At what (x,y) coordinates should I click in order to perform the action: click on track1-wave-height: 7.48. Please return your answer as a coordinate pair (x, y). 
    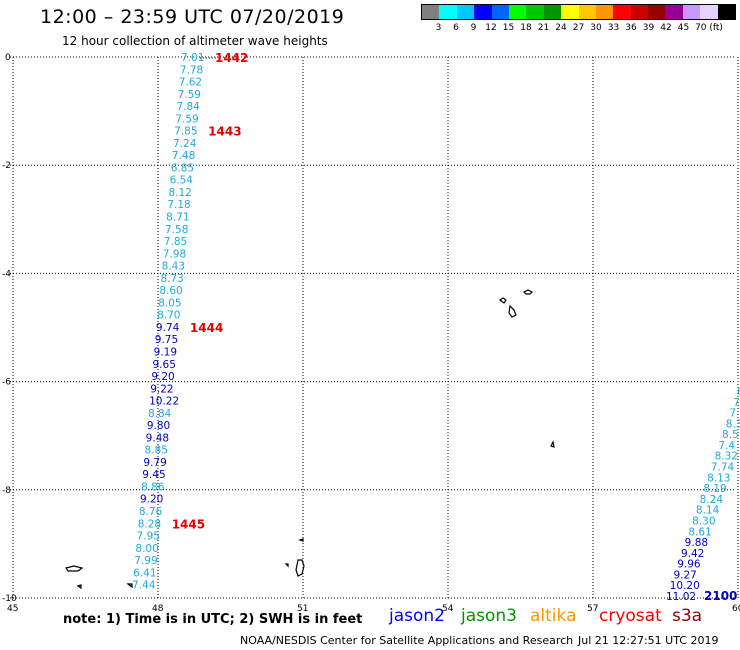
    Looking at the image, I should click on (183, 156).